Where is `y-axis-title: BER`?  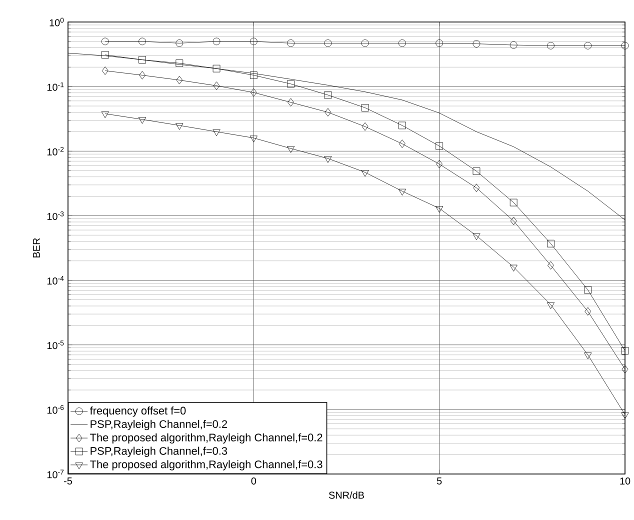
y-axis-title: BER is located at coordinates (36, 248).